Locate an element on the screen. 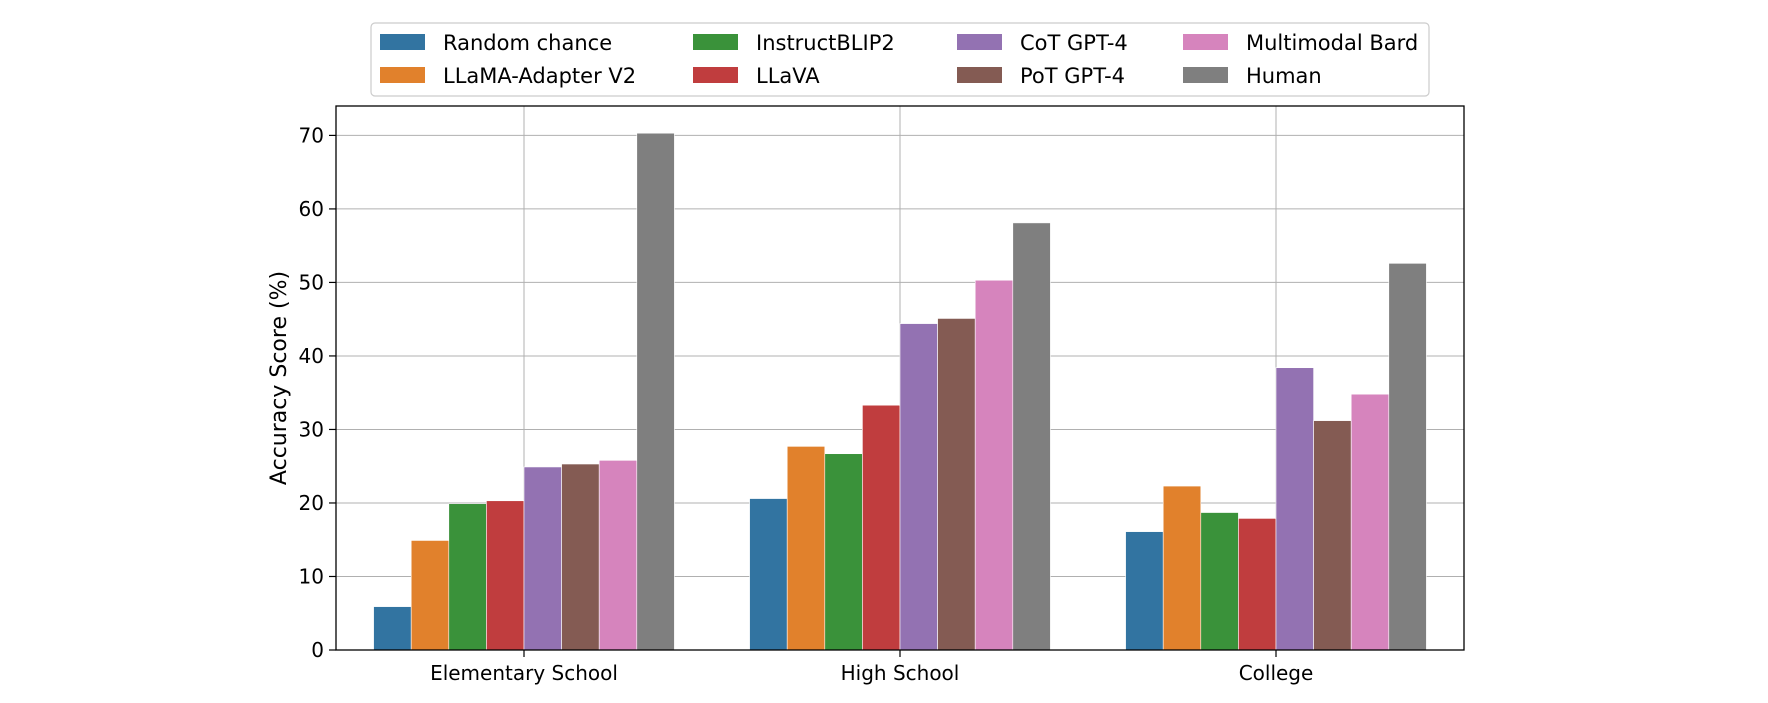 The height and width of the screenshot is (703, 1768). x-axis-ticks: Elementary School High School College is located at coordinates (871, 667).